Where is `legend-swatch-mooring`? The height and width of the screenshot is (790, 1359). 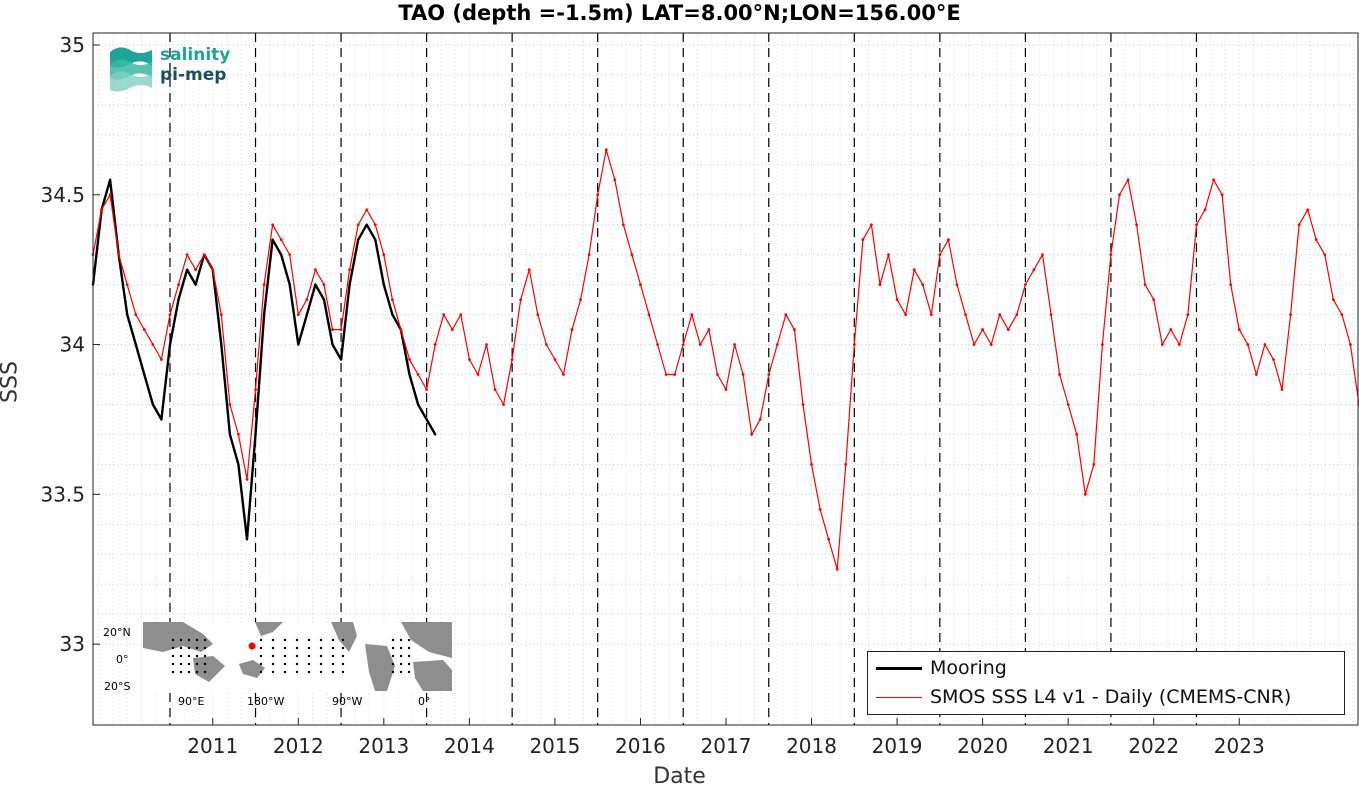
legend-swatch-mooring is located at coordinates (899, 668).